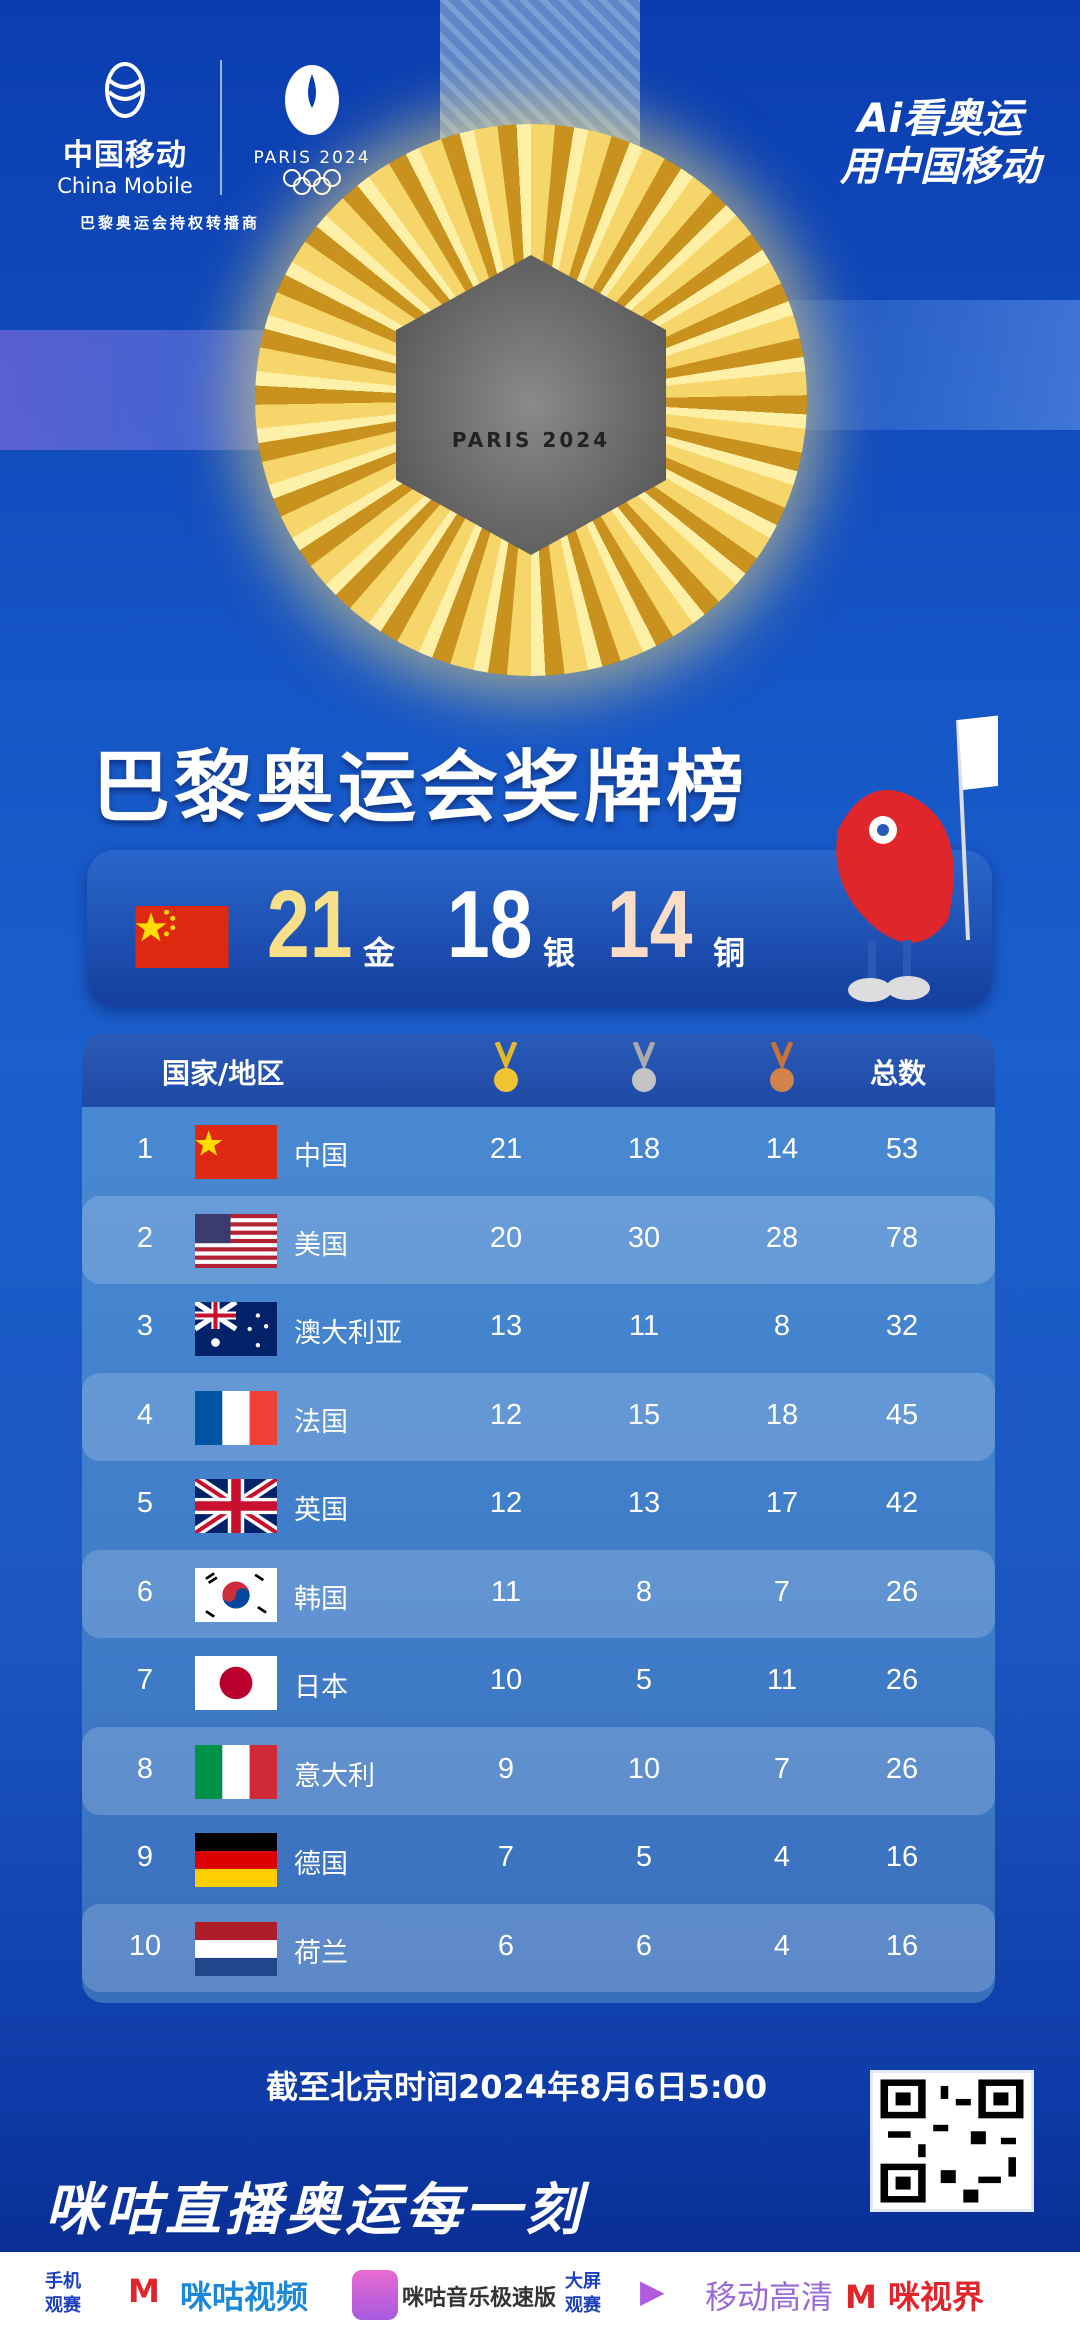 The height and width of the screenshot is (2339, 1080). Describe the element at coordinates (902, 1503) in the screenshot. I see `total-count: 42` at that location.